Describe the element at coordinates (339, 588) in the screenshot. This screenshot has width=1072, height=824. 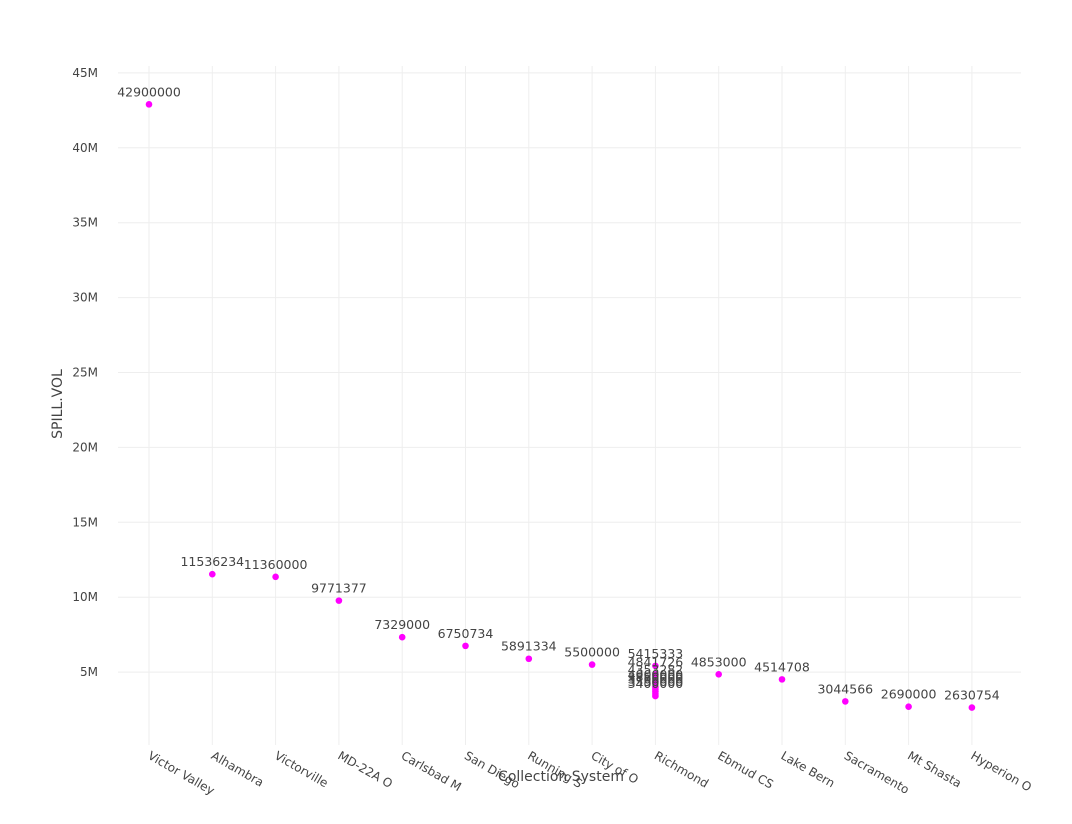
I see `data-label: 9771377` at that location.